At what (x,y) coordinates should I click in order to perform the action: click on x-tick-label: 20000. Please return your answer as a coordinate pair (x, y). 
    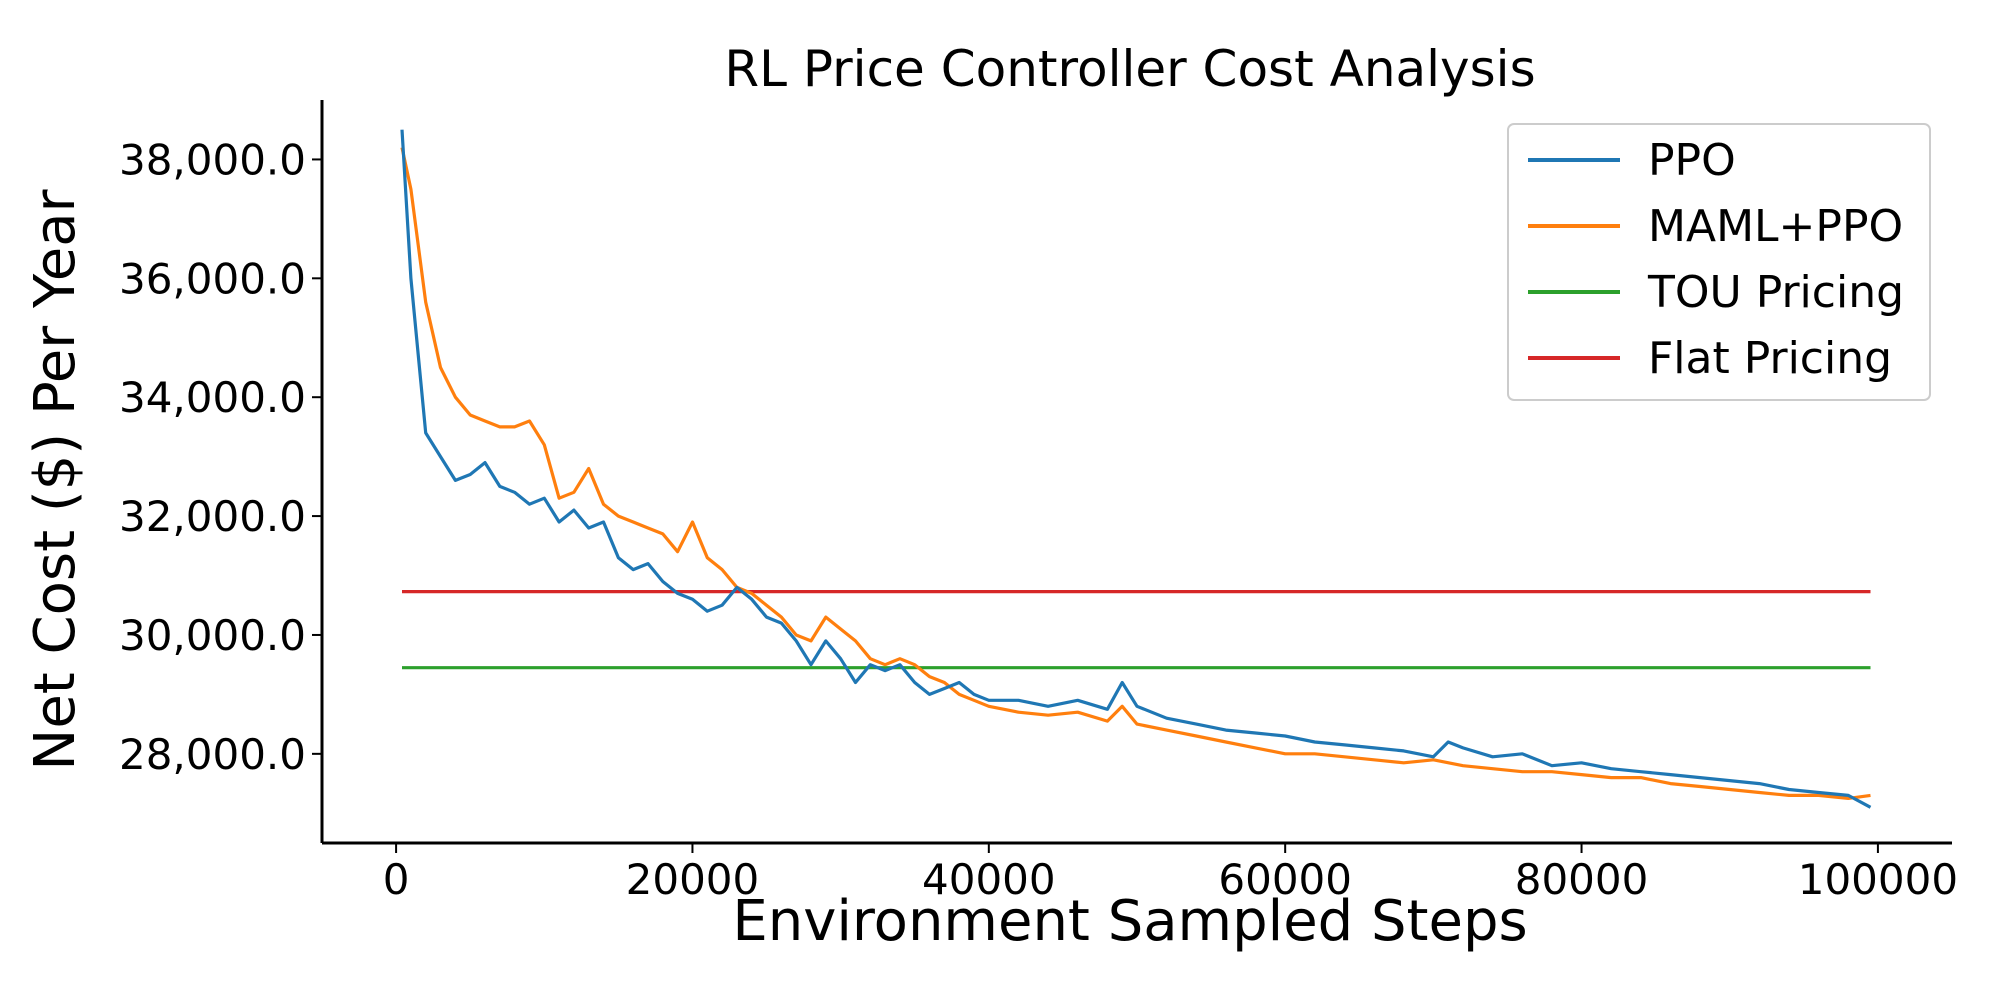
    Looking at the image, I should click on (693, 879).